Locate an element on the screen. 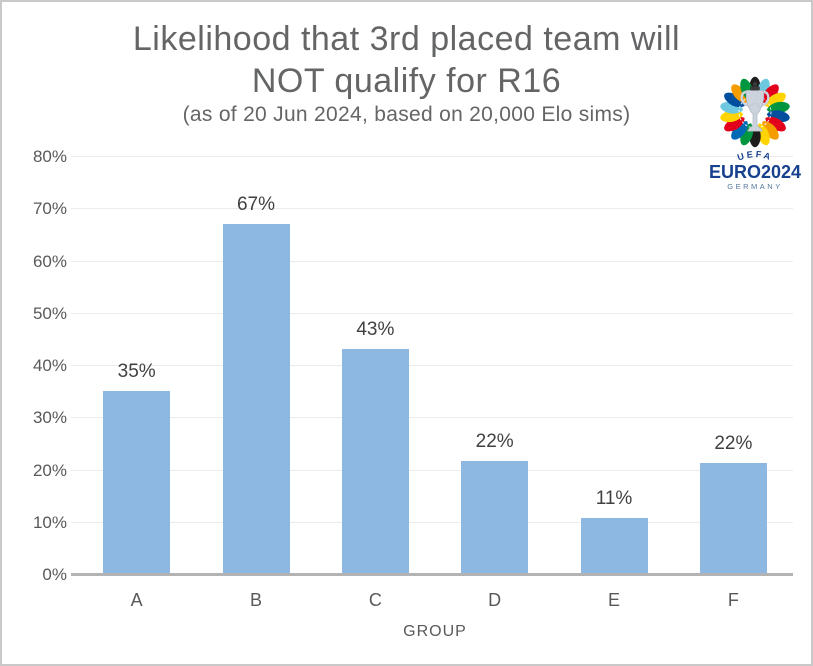 The image size is (813, 666). data-label-group-F: 22% is located at coordinates (733, 443).